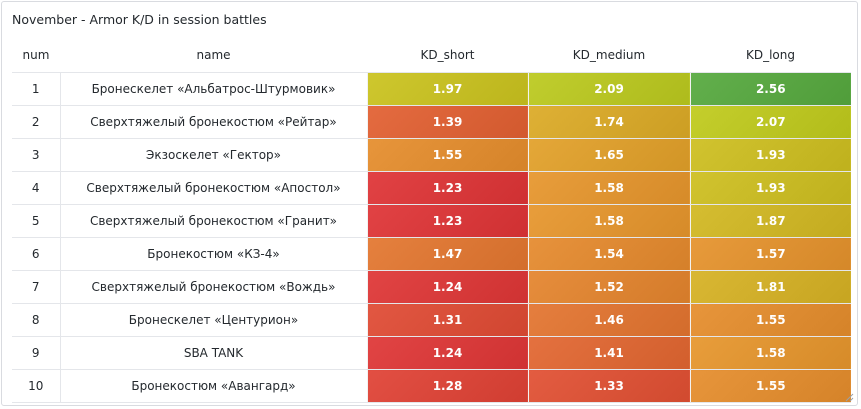  What do you see at coordinates (213, 155) in the screenshot?
I see `row-name-cell: Экзоскелет «Гектор»` at bounding box center [213, 155].